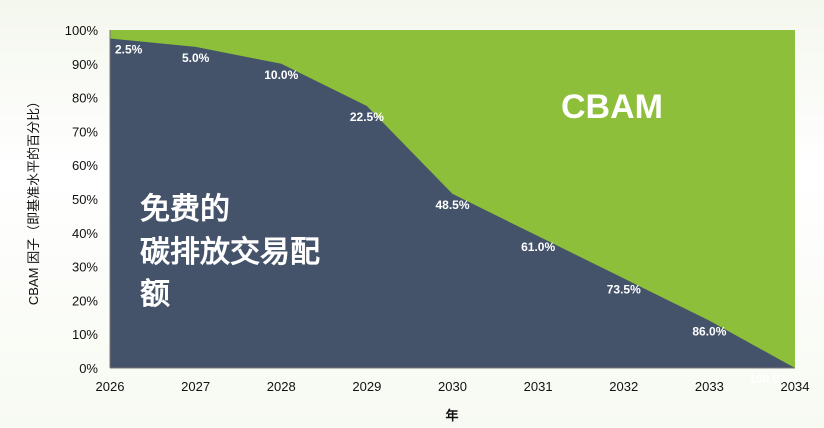  Describe the element at coordinates (230, 252) in the screenshot. I see `free-allowance-label-line-2: 碳排放交易配` at that location.